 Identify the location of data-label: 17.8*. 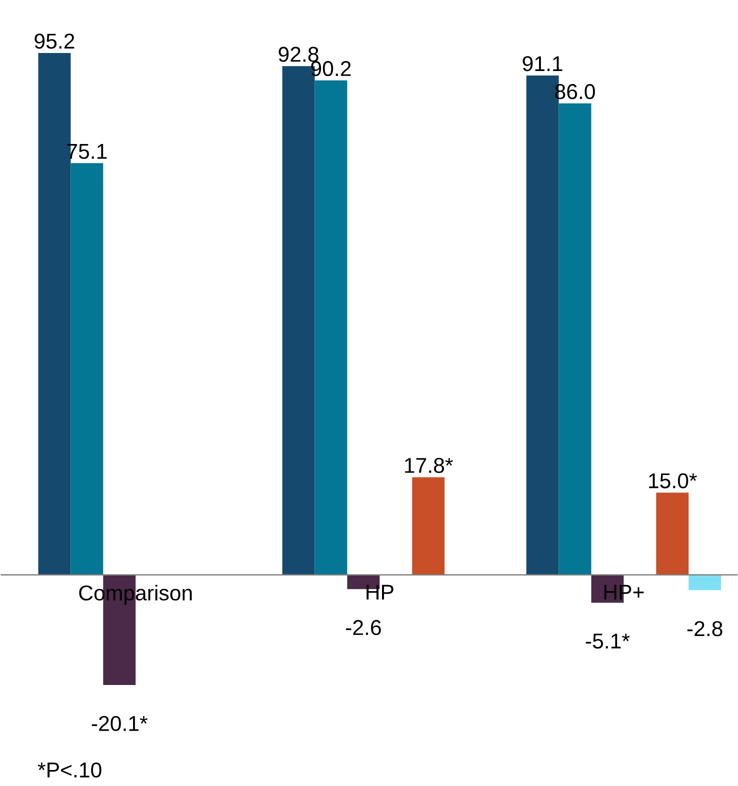
(428, 465).